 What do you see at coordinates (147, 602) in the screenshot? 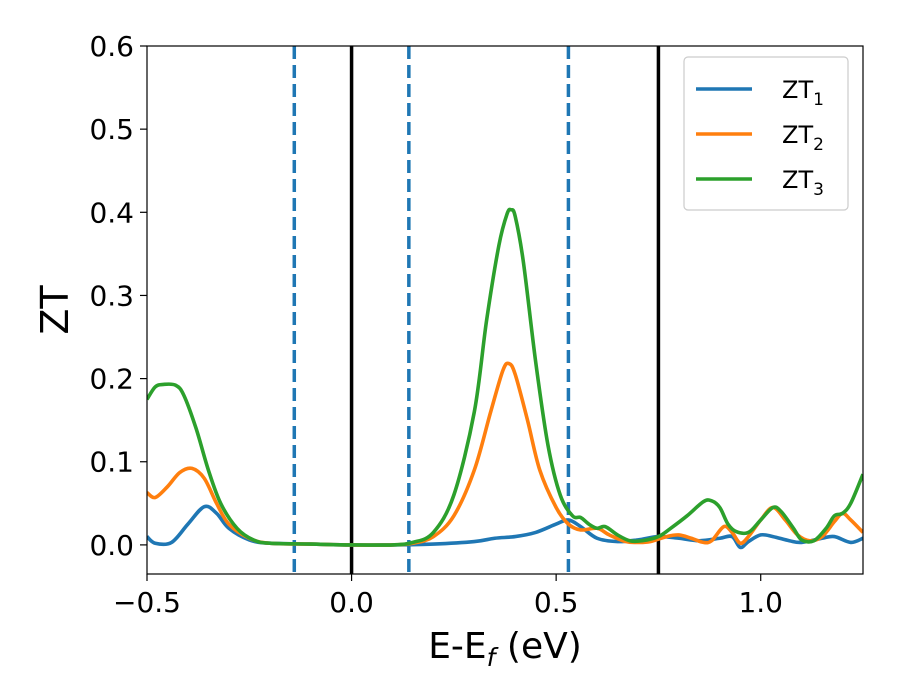
I see `x-tick-label: −0.5` at bounding box center [147, 602].